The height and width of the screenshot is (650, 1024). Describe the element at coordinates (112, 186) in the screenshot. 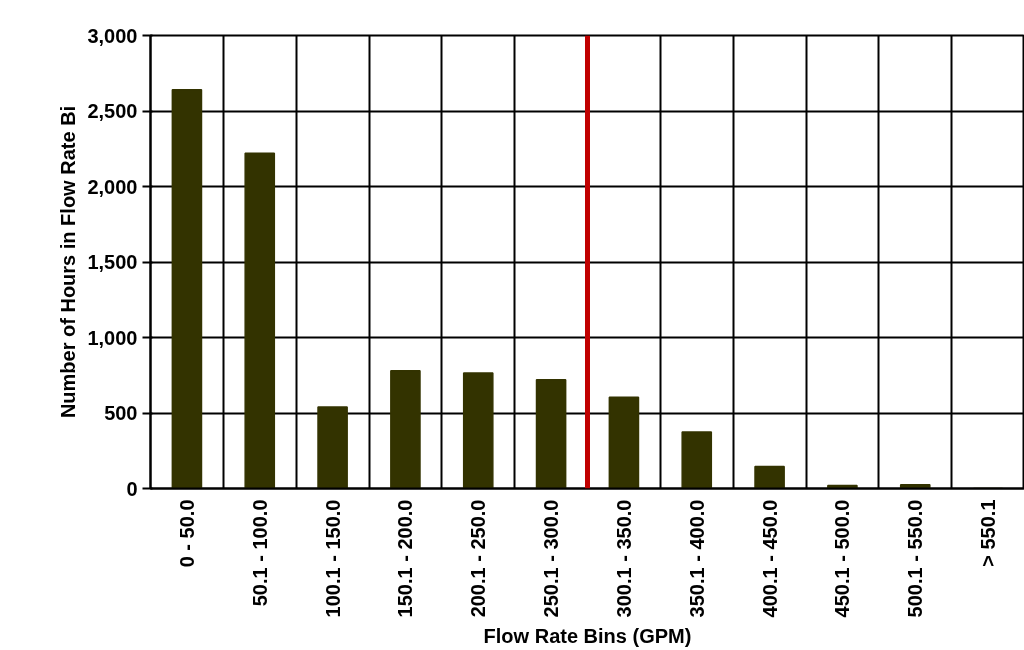

I see `y-tick-label: 2,000` at that location.